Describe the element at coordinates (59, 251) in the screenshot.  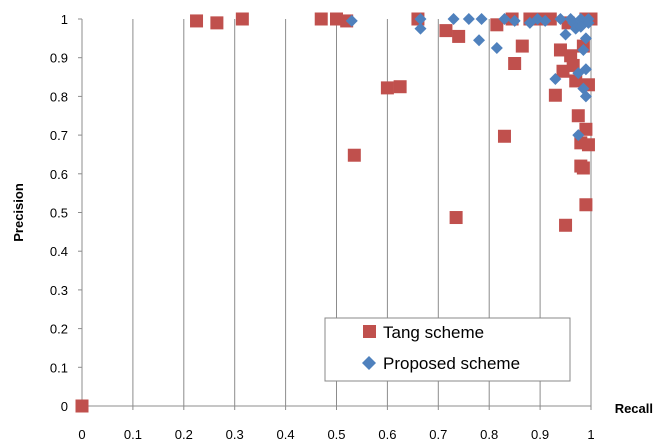
I see `y-tick-label: 0.4` at that location.